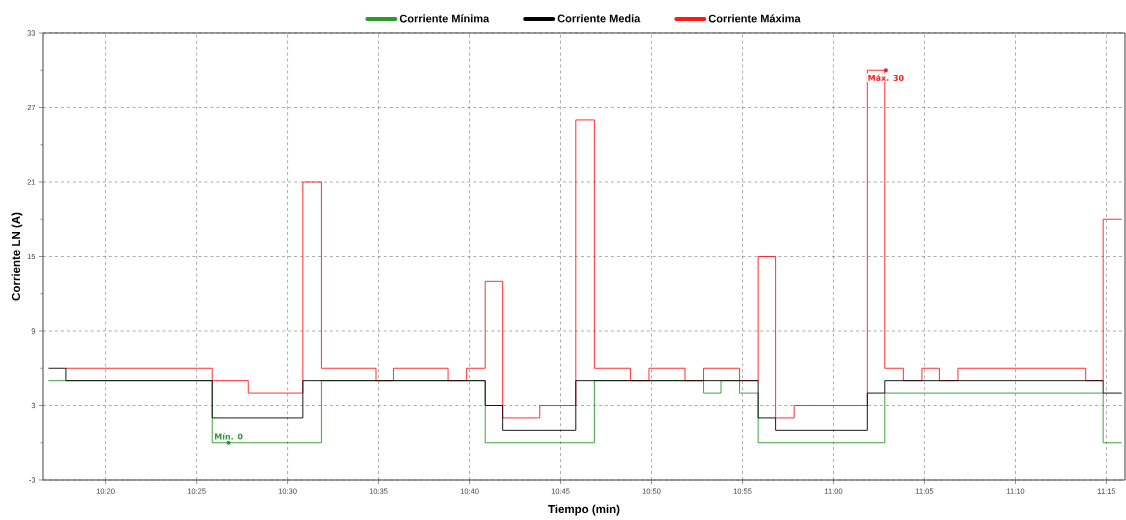 The width and height of the screenshot is (1126, 520). Describe the element at coordinates (886, 77) in the screenshot. I see `annotation: Máx. 30` at that location.